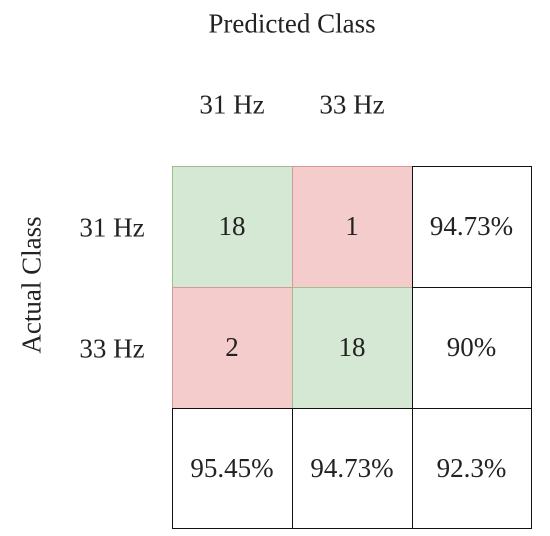  What do you see at coordinates (112, 227) in the screenshot?
I see `row-label: 31 Hz` at bounding box center [112, 227].